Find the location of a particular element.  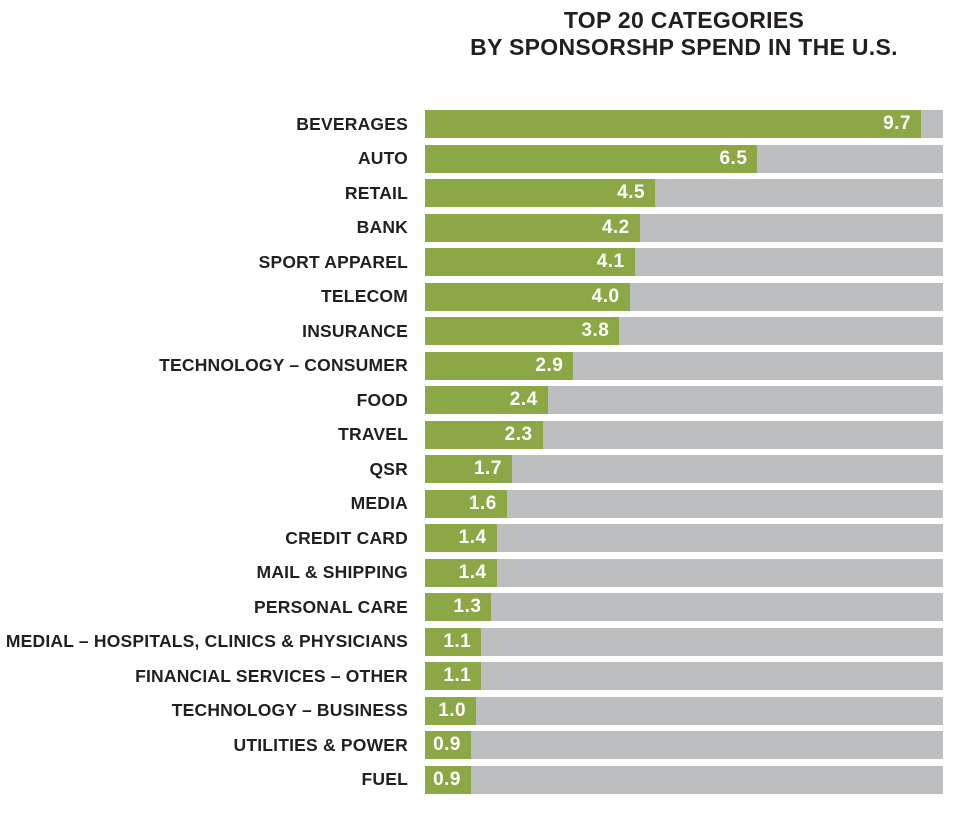

category-label: CREDIT CARD is located at coordinates (346, 537).